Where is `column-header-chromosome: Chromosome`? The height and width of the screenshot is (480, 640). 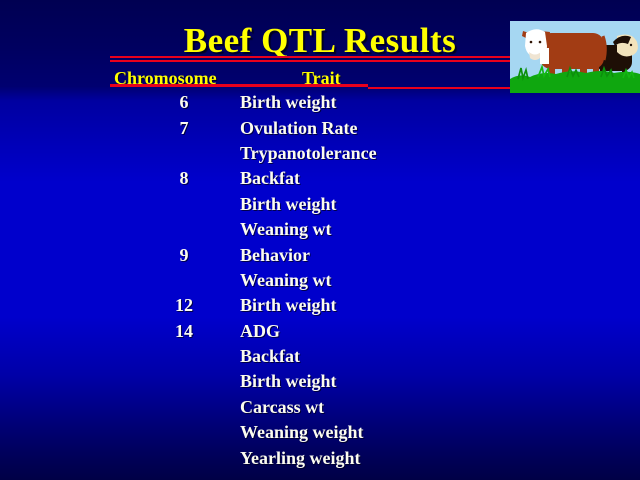
column-header-chromosome: Chromosome is located at coordinates (165, 78).